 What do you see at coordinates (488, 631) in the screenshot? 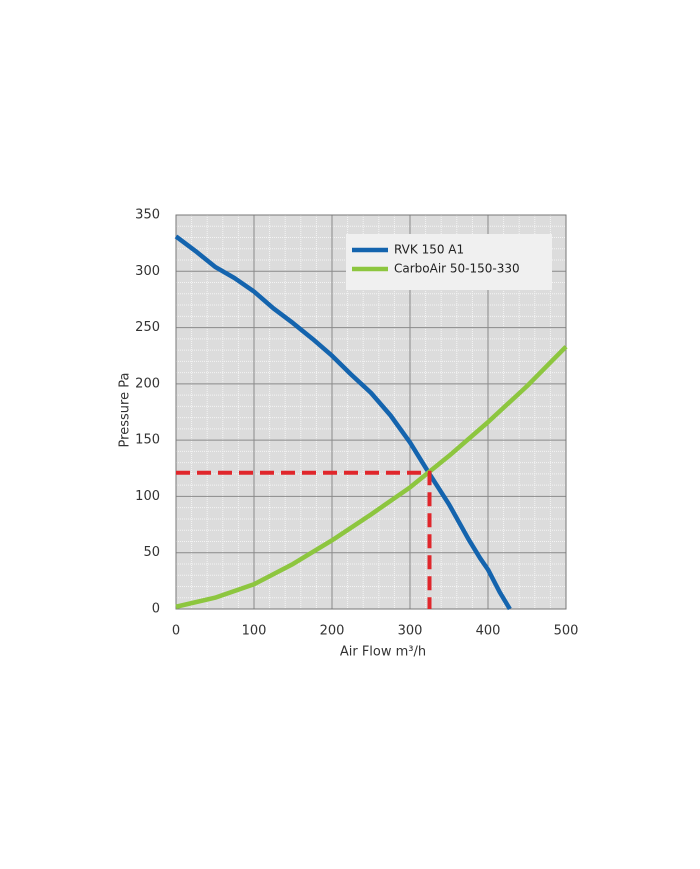
I see `x-tick-label: 400` at bounding box center [488, 631].